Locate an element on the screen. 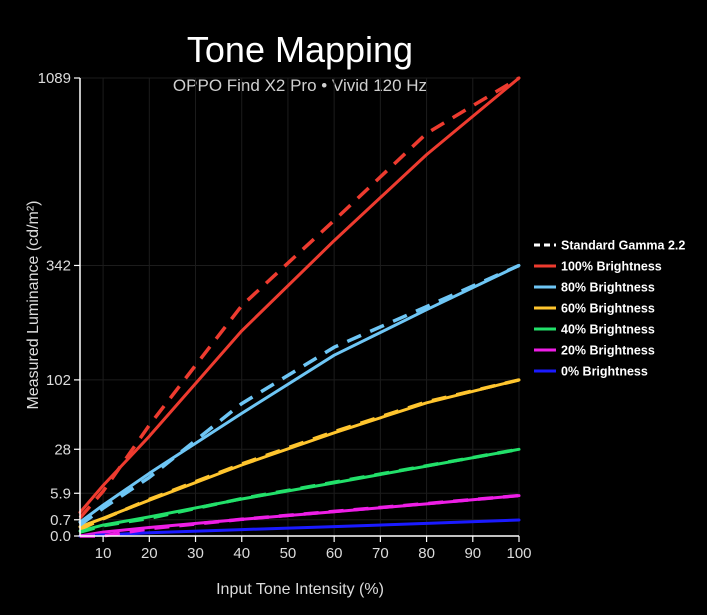  y-tick-label: 0.0 is located at coordinates (60, 536).